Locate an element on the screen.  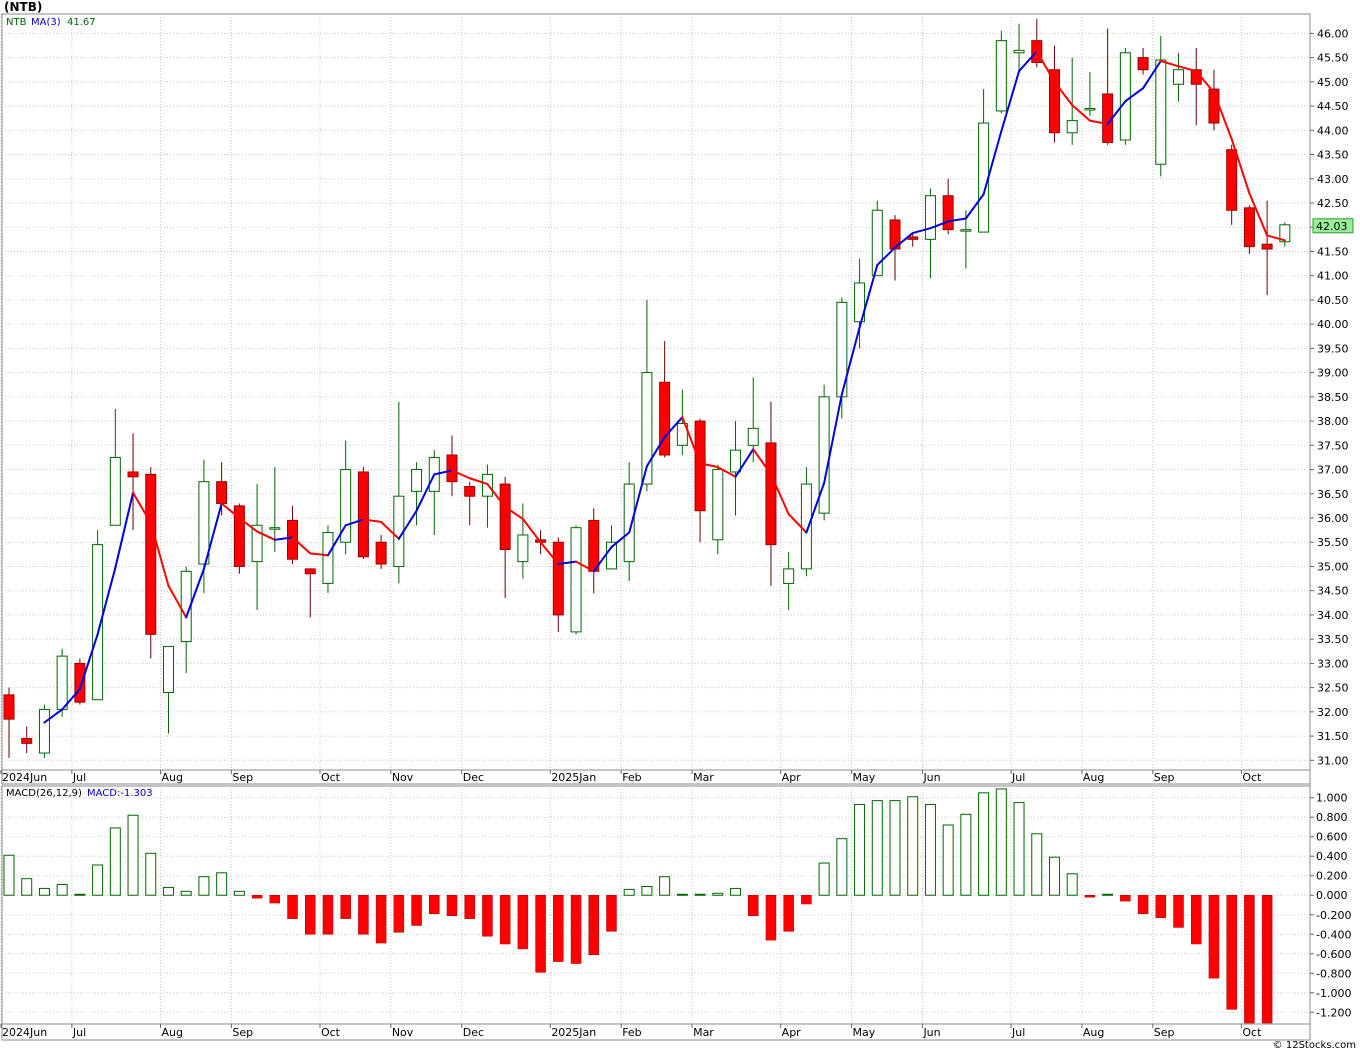
price-x-label: Dec is located at coordinates (473, 777).